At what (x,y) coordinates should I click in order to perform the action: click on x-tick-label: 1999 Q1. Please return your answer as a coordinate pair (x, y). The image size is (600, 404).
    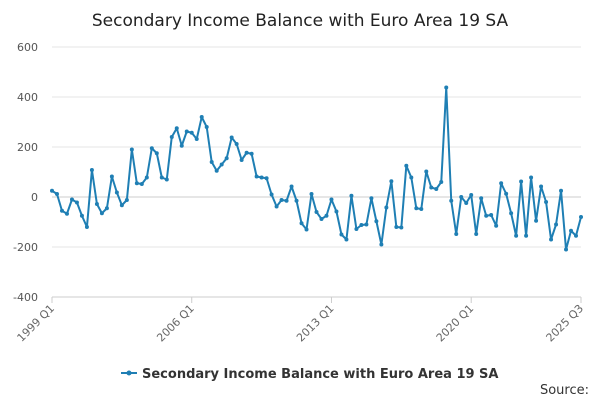
    Looking at the image, I should click on (36, 323).